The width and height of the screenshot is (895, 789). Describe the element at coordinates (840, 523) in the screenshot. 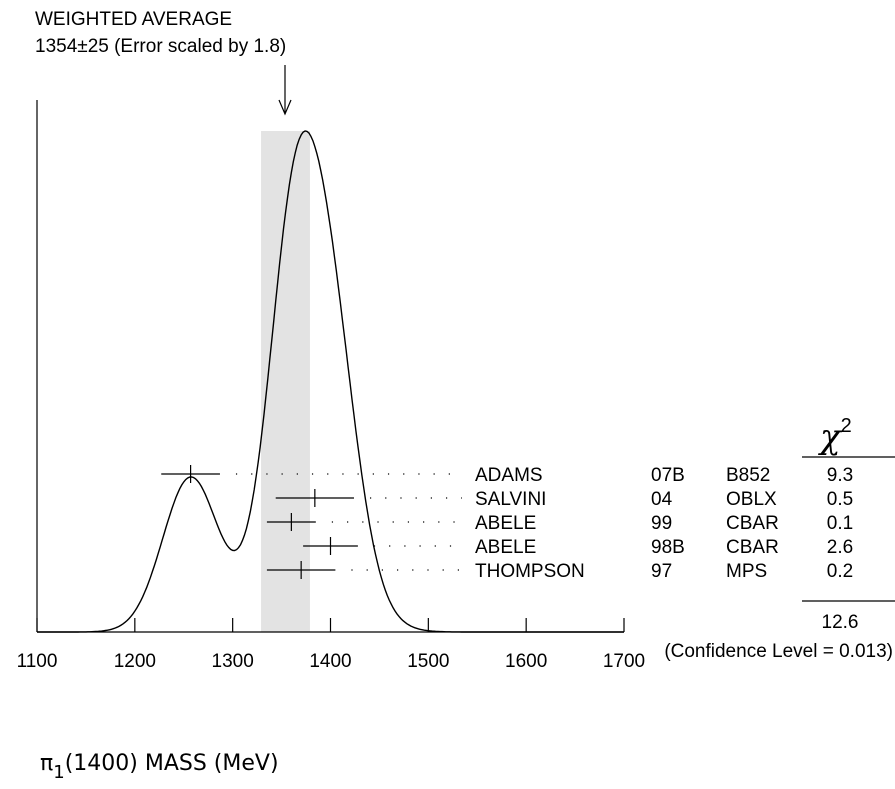

I see `measurement-chi2: 0.1` at that location.